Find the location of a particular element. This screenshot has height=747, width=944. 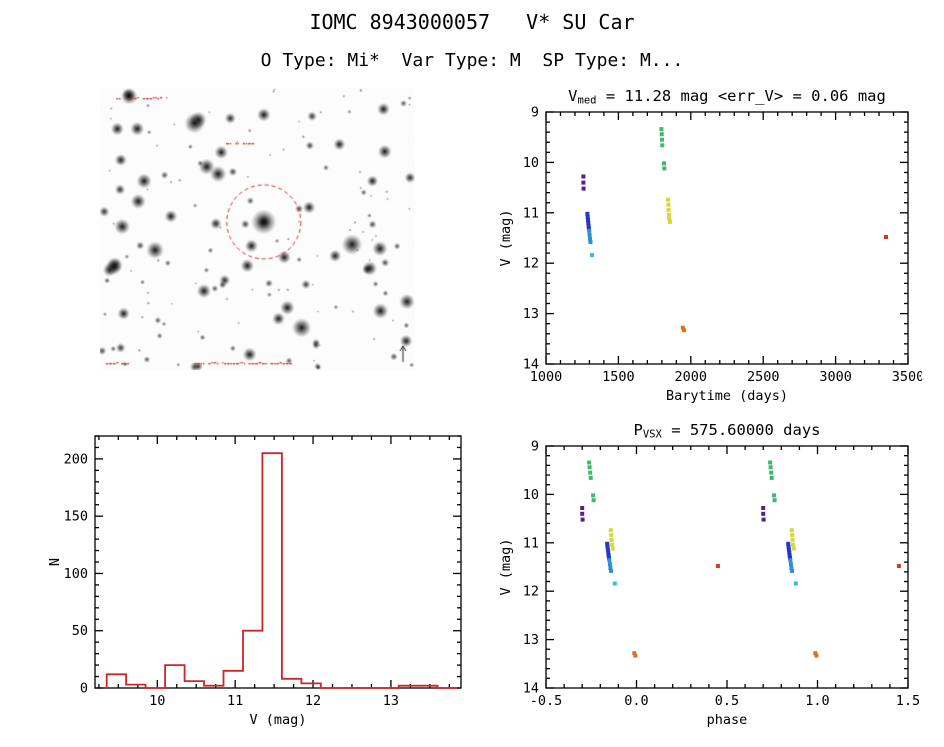

svg-text: 1.5 is located at coordinates (908, 701).